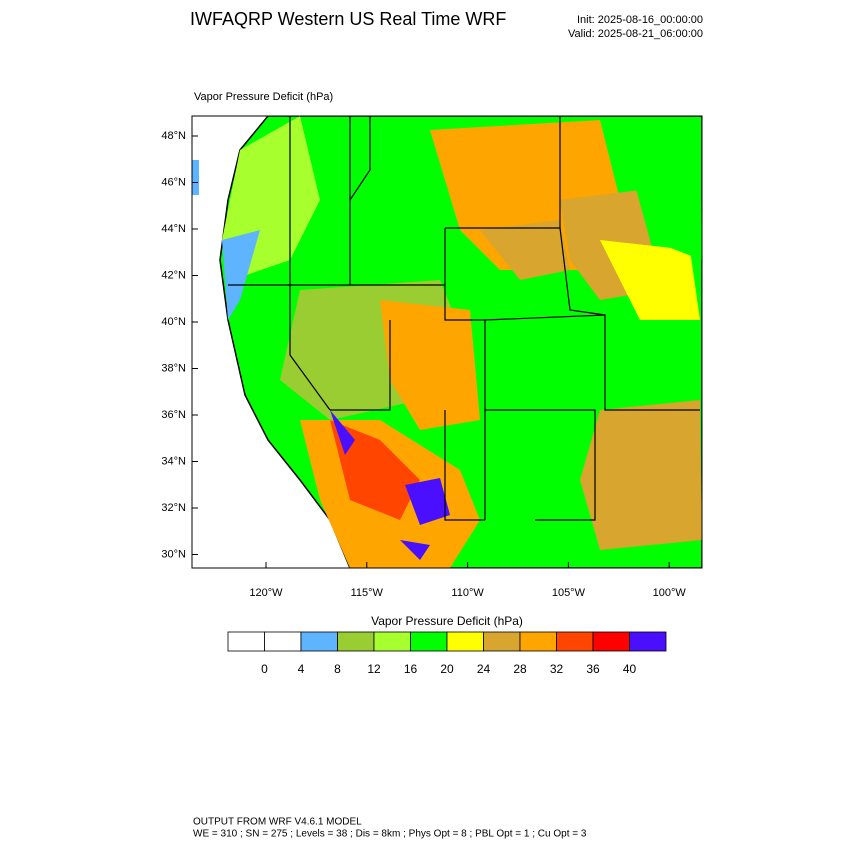  What do you see at coordinates (630, 669) in the screenshot?
I see `colorbar-label: 40` at bounding box center [630, 669].